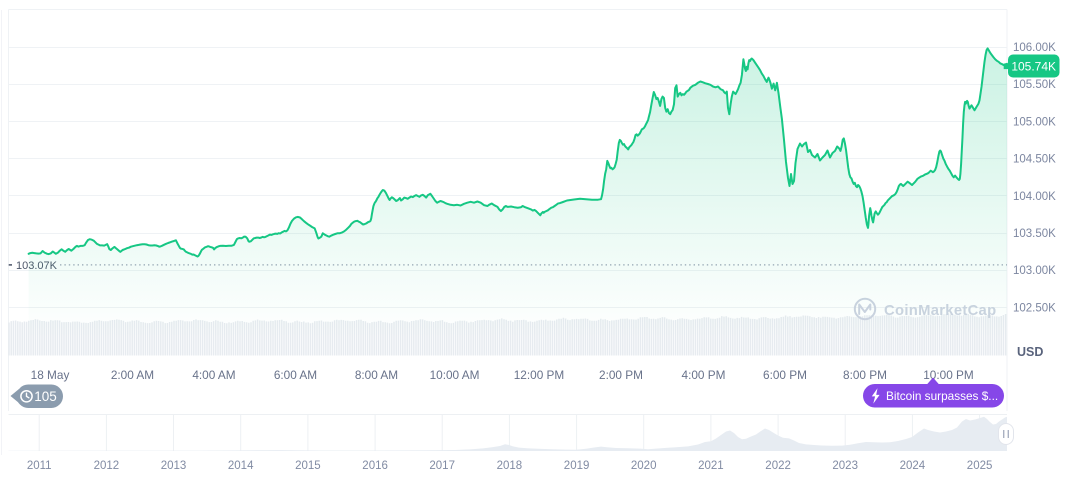 This screenshot has height=477, width=1072. I want to click on svg-text: 2:00 AM, so click(132, 375).